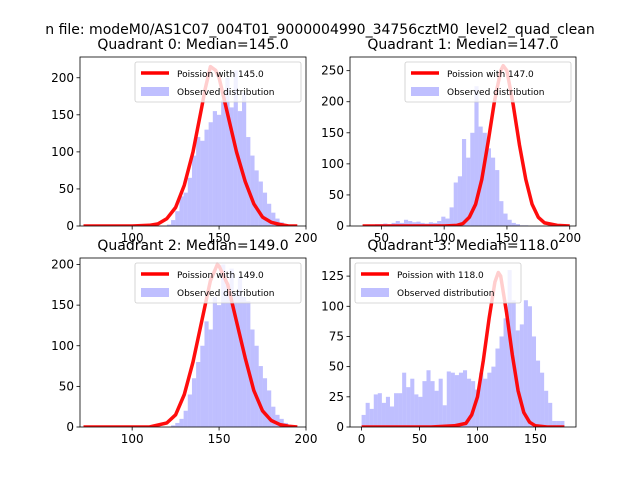  Describe the element at coordinates (192, 45) in the screenshot. I see `quadrant-0-title: Quadrant 0: Median=145.0` at that location.